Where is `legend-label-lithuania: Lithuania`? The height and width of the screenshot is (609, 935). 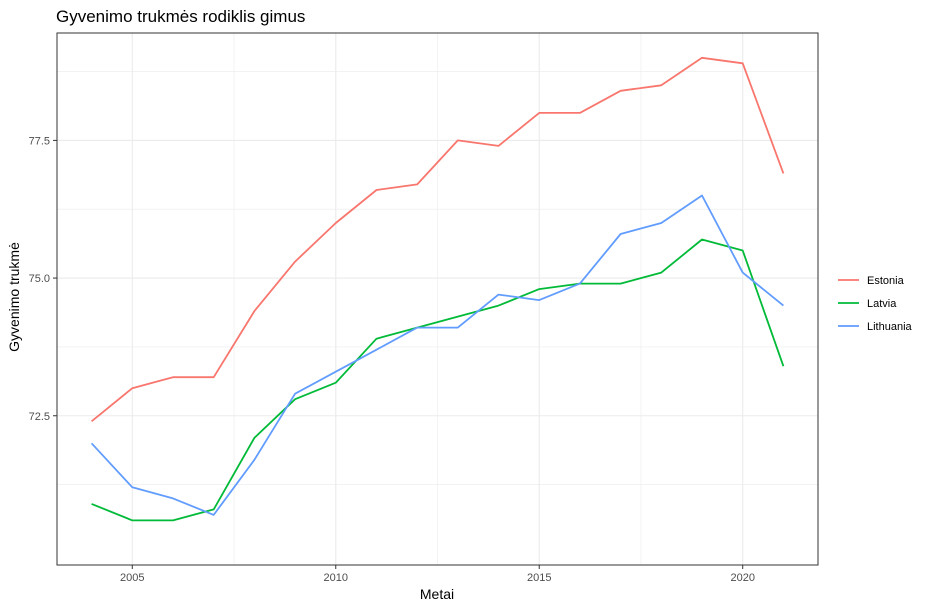
legend-label-lithuania: Lithuania is located at coordinates (890, 327).